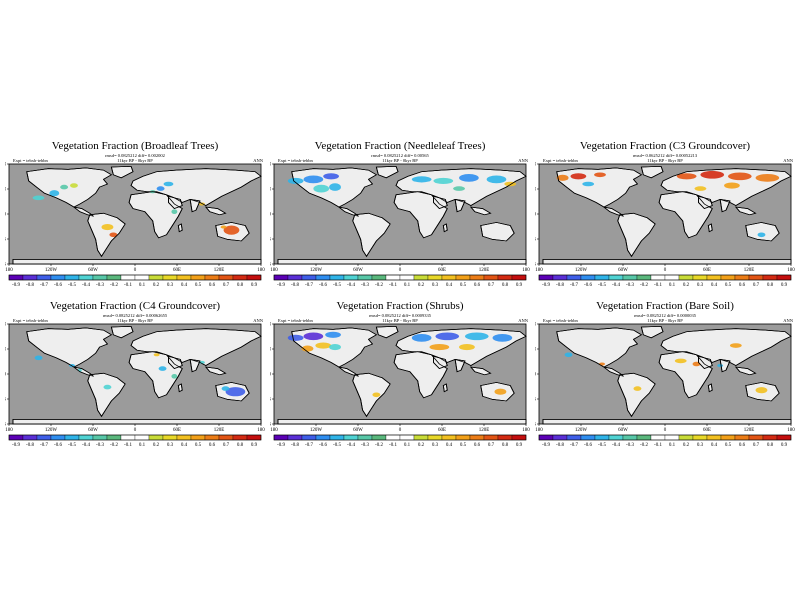 The image size is (800, 600). Describe the element at coordinates (281, 285) in the screenshot. I see `colorbar-label: -0.9` at that location.